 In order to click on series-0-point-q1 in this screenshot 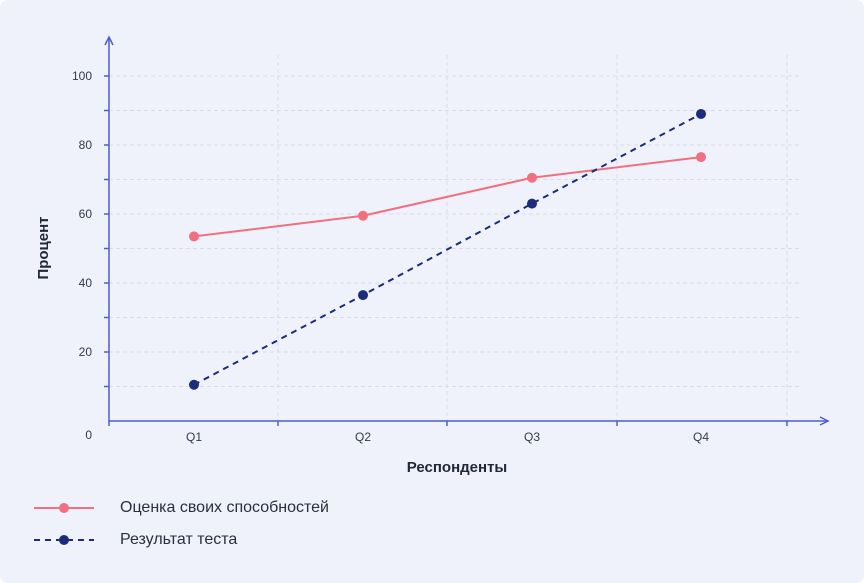, I will do `click(194, 236)`.